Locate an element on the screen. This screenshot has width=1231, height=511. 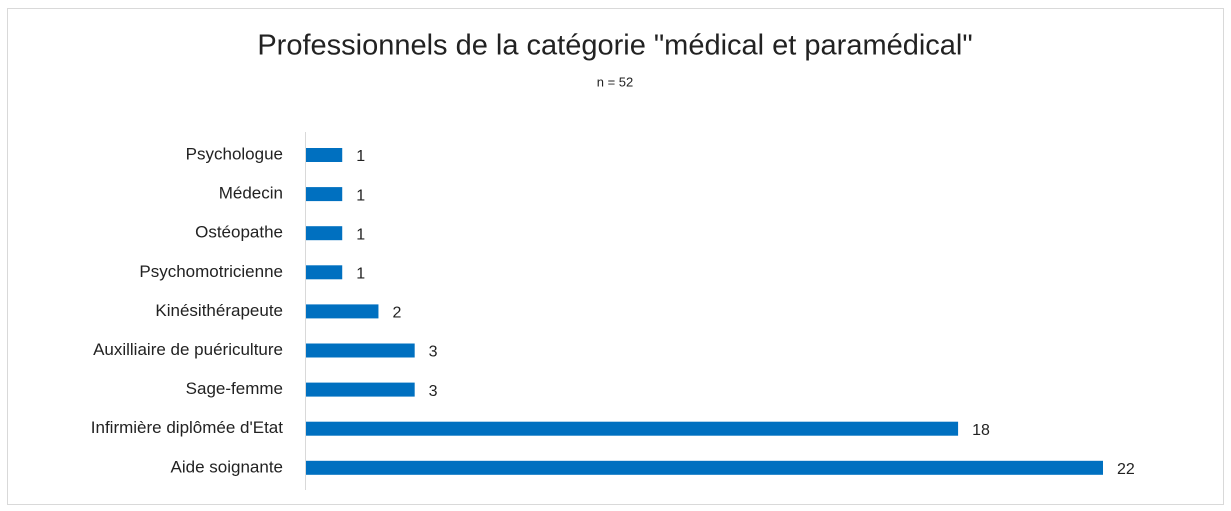
y-tick-label: Ostéopathe is located at coordinates (239, 232).